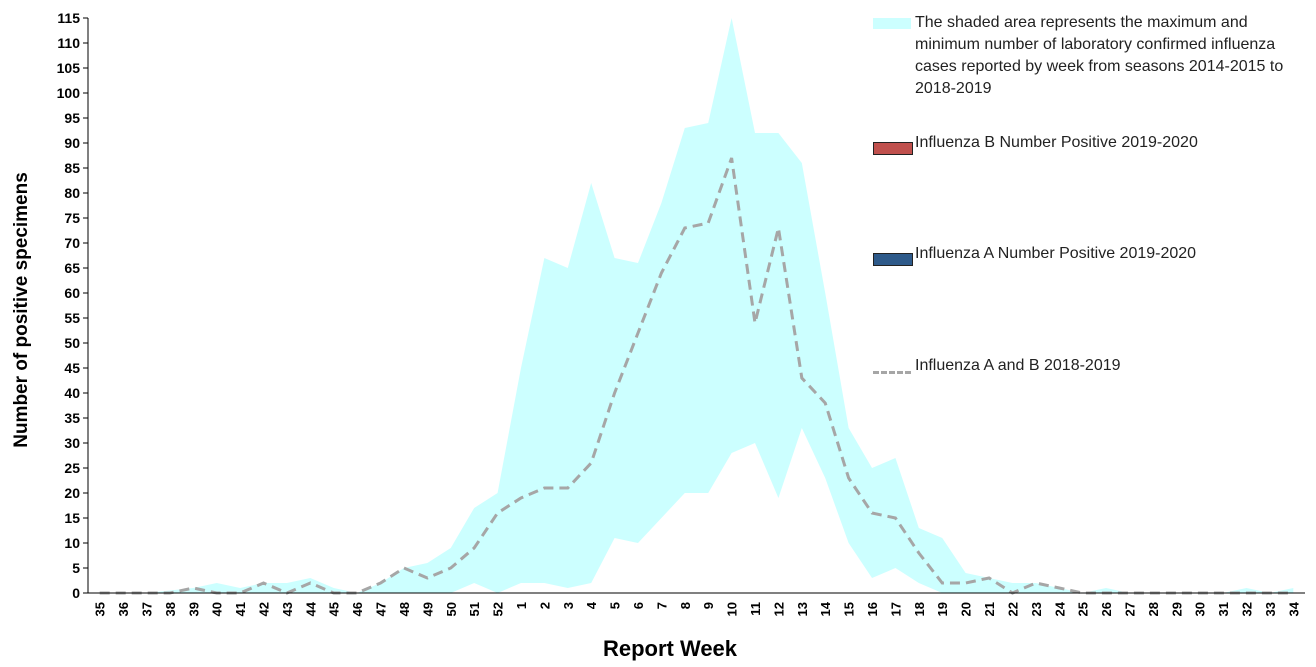 The width and height of the screenshot is (1316, 667). What do you see at coordinates (919, 609) in the screenshot?
I see `x-tick-label: 18` at bounding box center [919, 609].